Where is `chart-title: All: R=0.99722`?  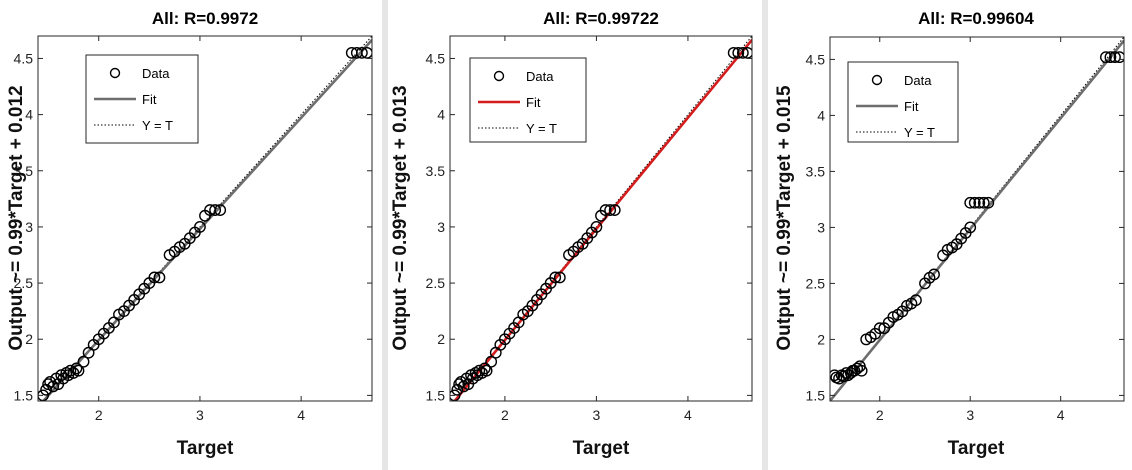
chart-title: All: R=0.99722 is located at coordinates (601, 18).